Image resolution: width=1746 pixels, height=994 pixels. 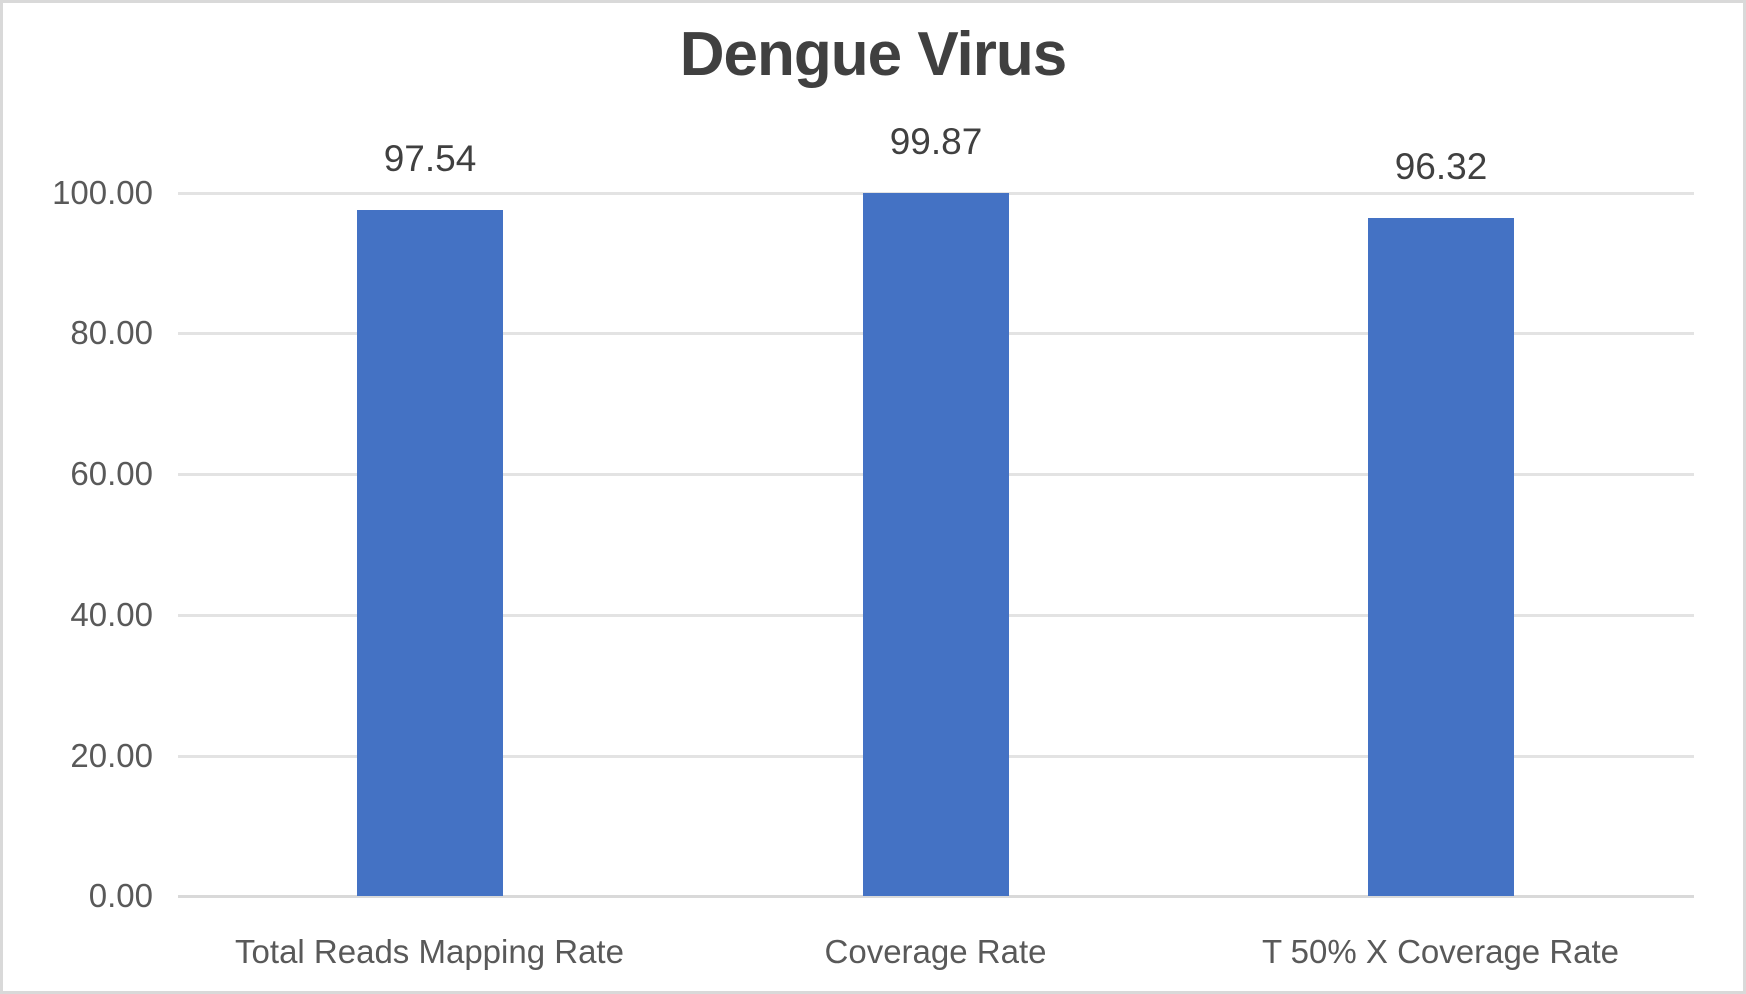 What do you see at coordinates (936, 544) in the screenshot?
I see `bar-coverage-rate` at bounding box center [936, 544].